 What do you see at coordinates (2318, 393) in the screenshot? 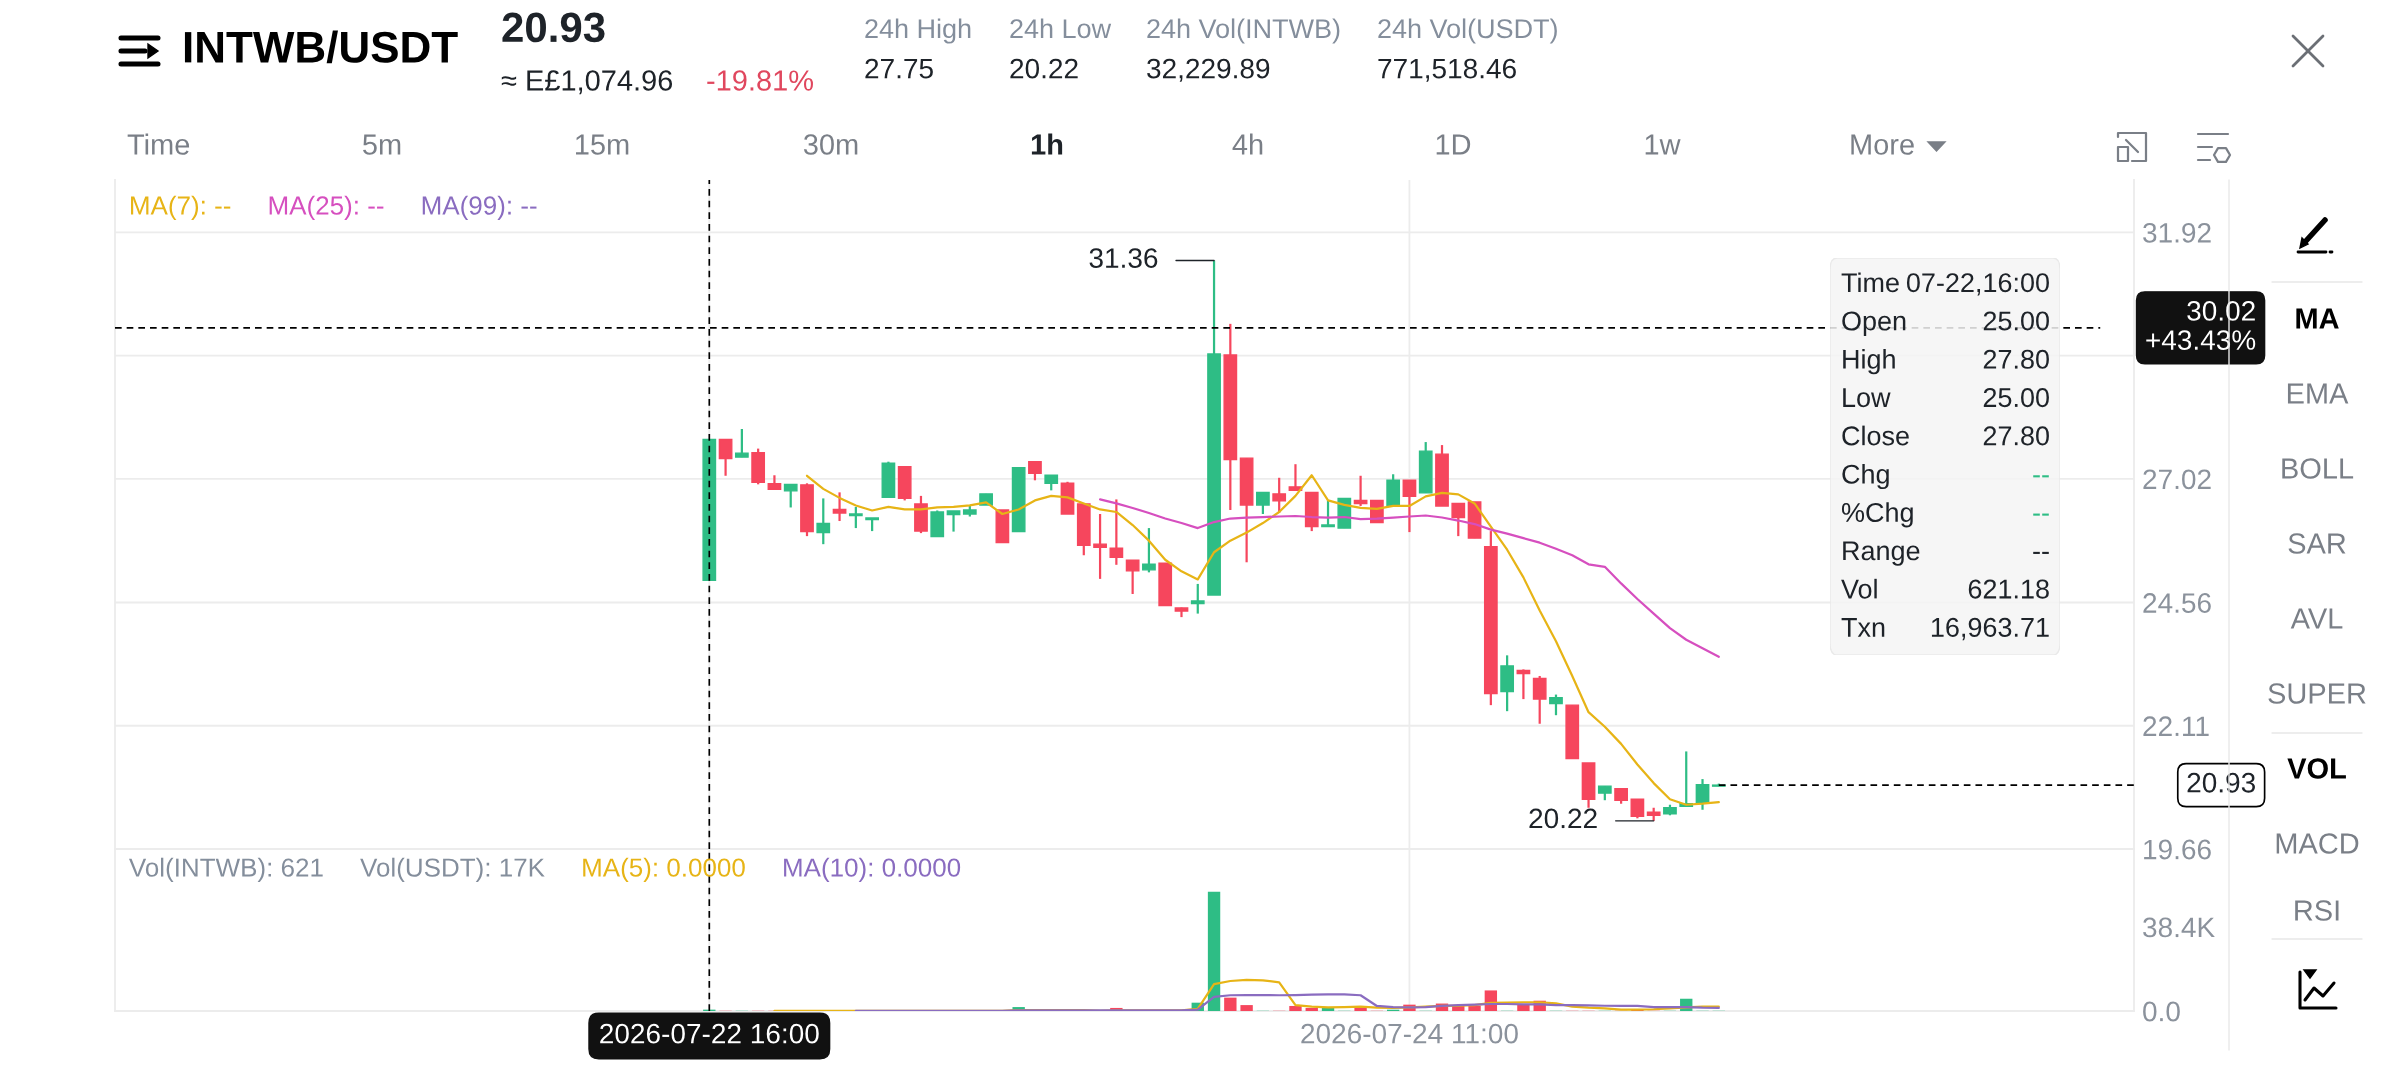
I see `text: EMA` at bounding box center [2318, 393].